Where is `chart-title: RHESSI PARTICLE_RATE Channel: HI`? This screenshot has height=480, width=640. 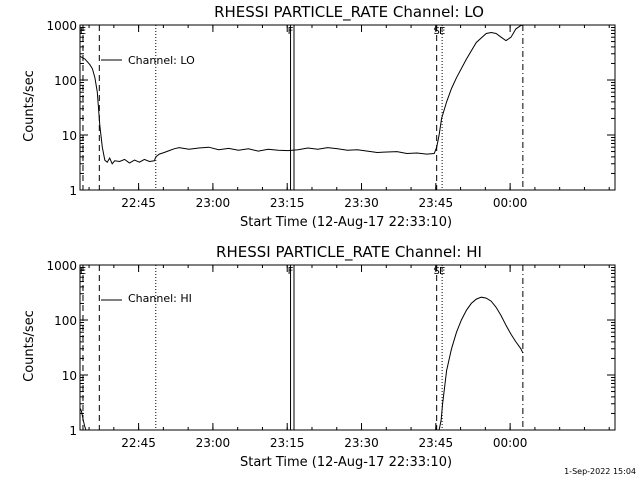
chart-title: RHESSI PARTICLE_RATE Channel: HI is located at coordinates (349, 252).